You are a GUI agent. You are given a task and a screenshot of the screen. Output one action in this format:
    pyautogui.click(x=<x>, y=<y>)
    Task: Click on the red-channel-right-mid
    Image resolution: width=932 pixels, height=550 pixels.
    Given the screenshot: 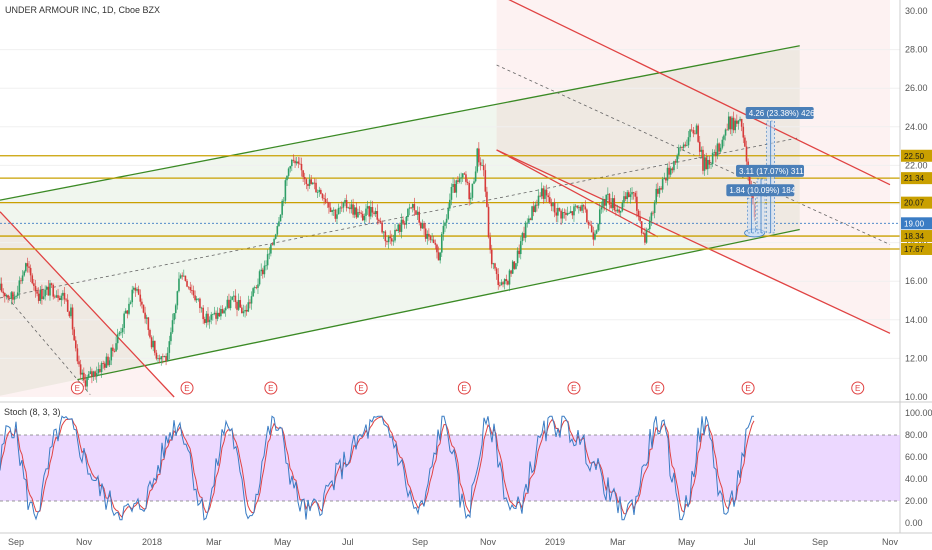 What is the action you would take?
    pyautogui.click(x=693, y=154)
    